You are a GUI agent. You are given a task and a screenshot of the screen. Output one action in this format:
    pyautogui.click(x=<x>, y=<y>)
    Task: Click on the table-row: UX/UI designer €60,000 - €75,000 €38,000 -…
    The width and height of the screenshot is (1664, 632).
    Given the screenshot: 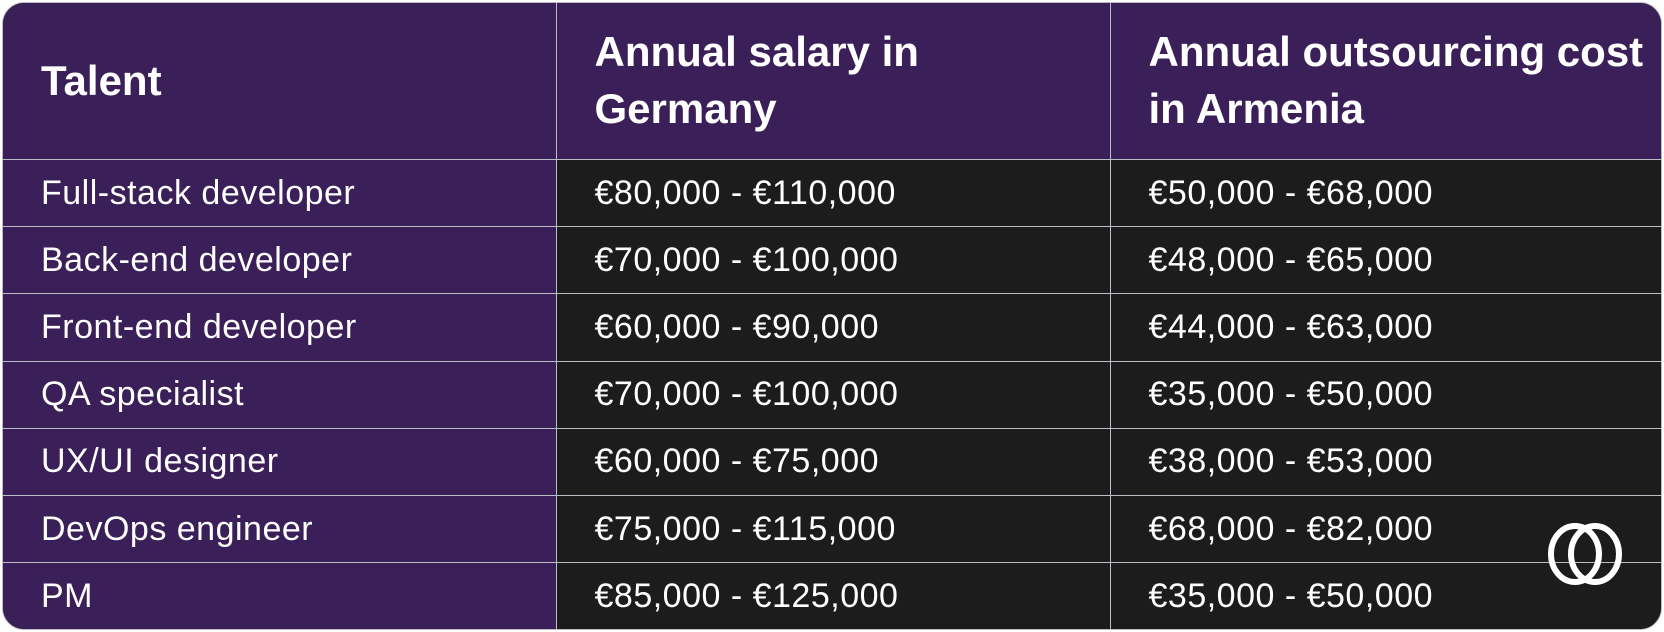 What is the action you would take?
    pyautogui.click(x=832, y=461)
    